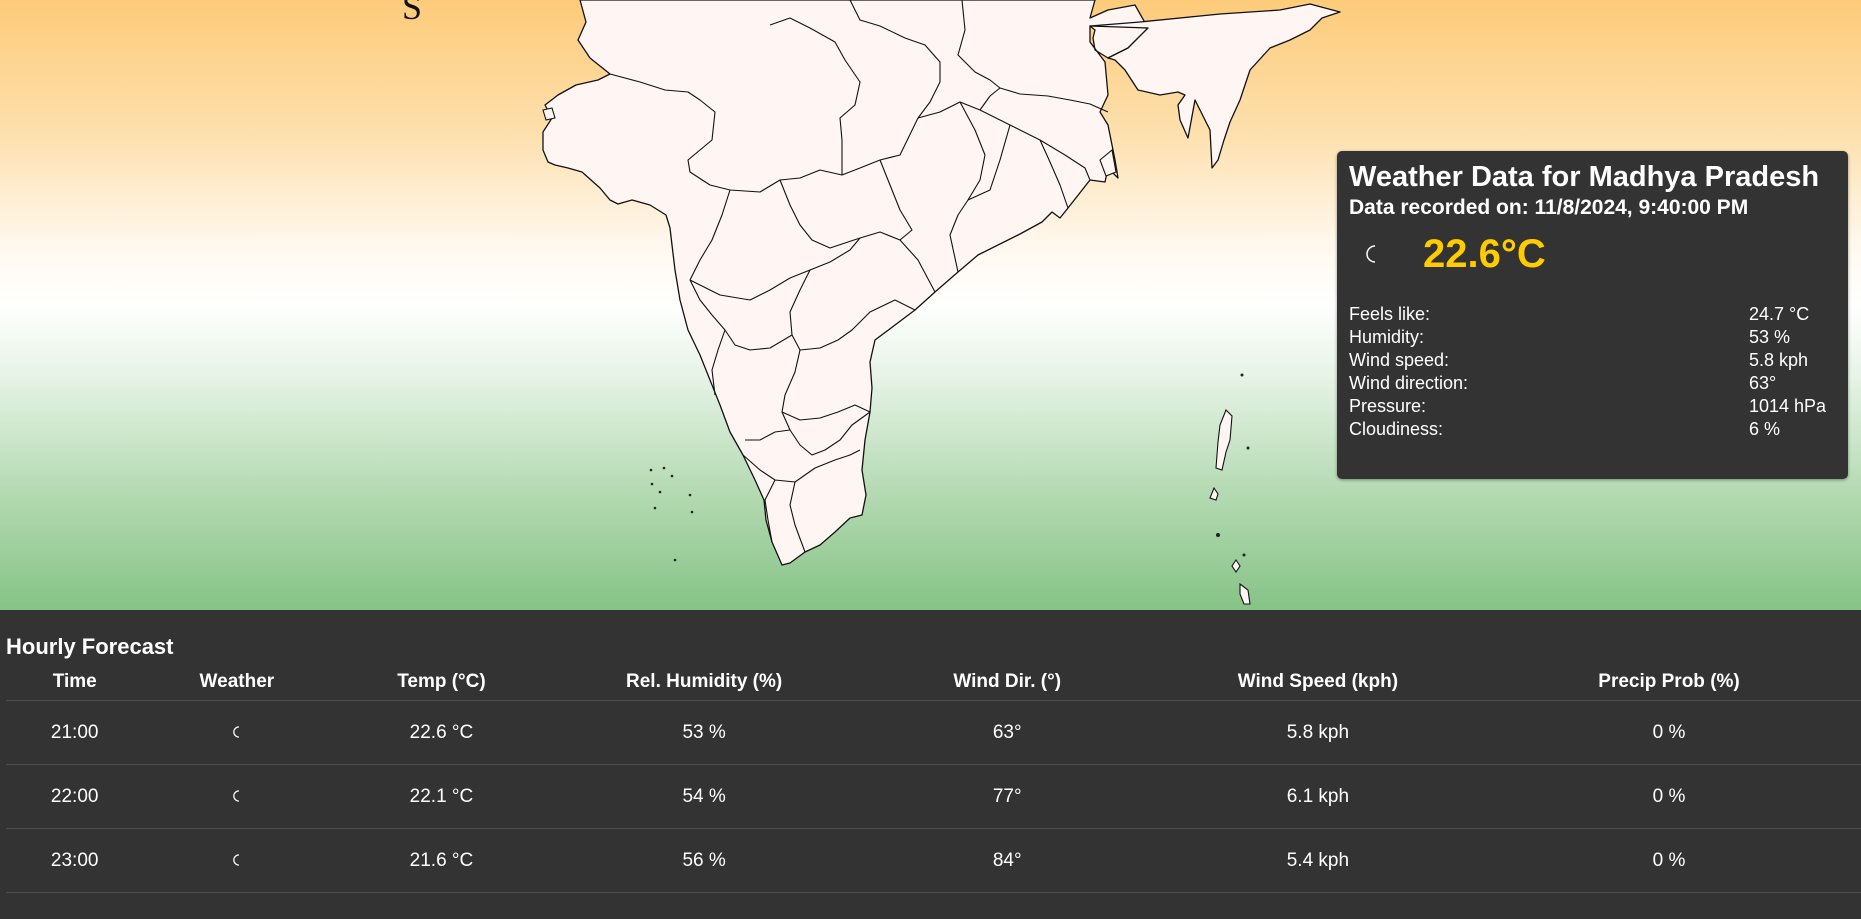  Describe the element at coordinates (1763, 383) in the screenshot. I see `detail-value: 63°` at that location.